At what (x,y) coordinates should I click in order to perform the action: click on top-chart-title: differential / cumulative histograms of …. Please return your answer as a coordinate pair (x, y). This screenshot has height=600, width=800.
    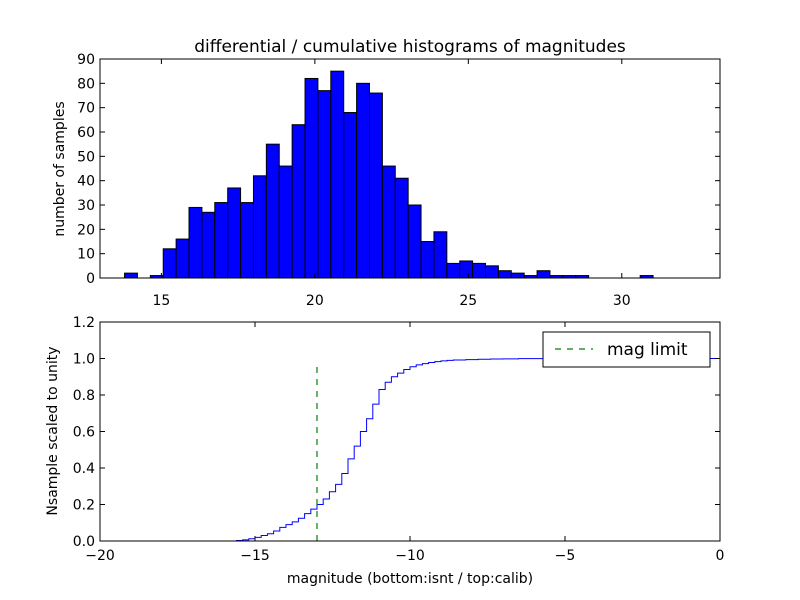
    Looking at the image, I should click on (410, 47).